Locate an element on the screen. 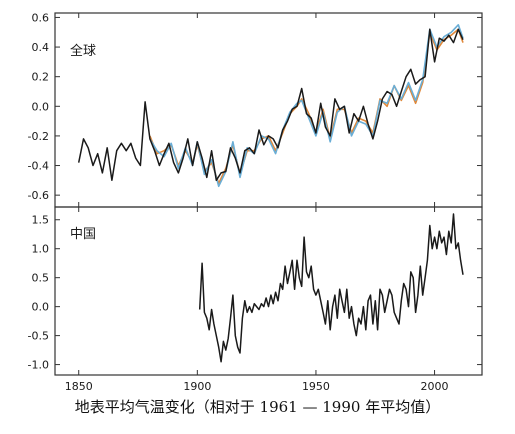  china-ytick-label: 1.5 is located at coordinates (41, 220).